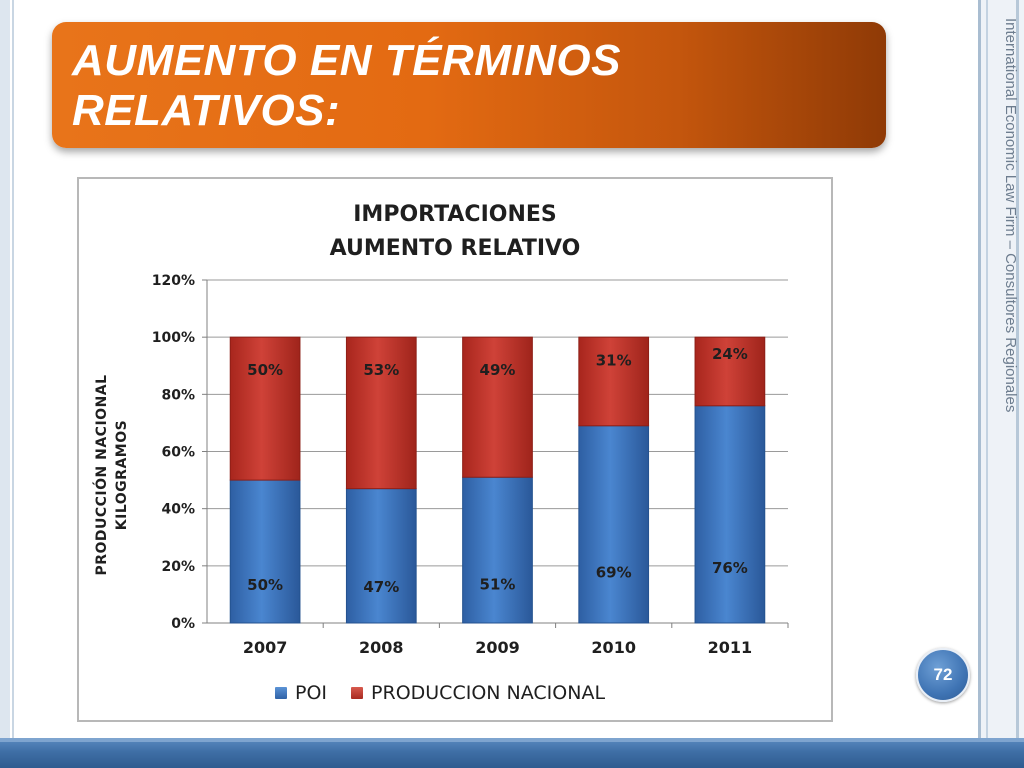 Image resolution: width=1024 pixels, height=768 pixels. I want to click on y-tick-label: 60%, so click(178, 453).